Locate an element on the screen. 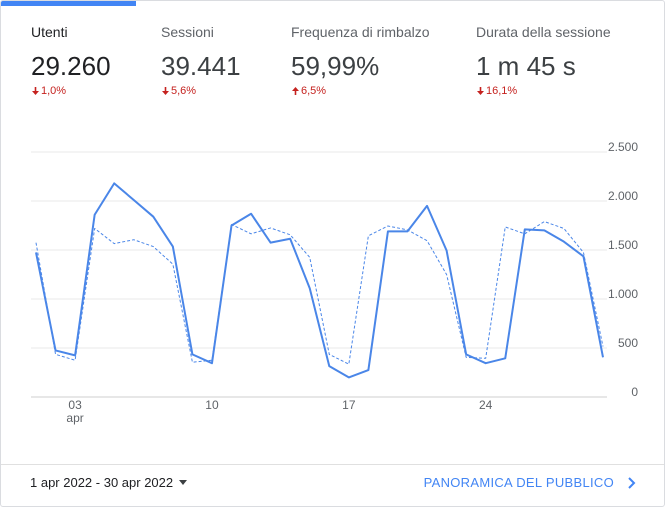 The image size is (665, 507). metric-value: 39.441 is located at coordinates (201, 66).